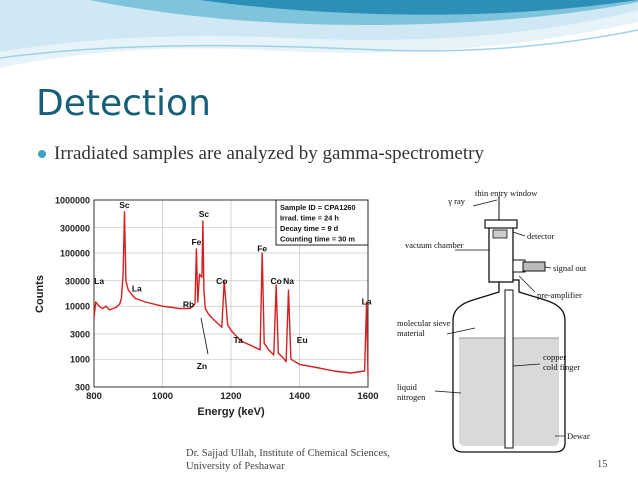  Describe the element at coordinates (299, 396) in the screenshot. I see `x-tick-label: 1400` at that location.